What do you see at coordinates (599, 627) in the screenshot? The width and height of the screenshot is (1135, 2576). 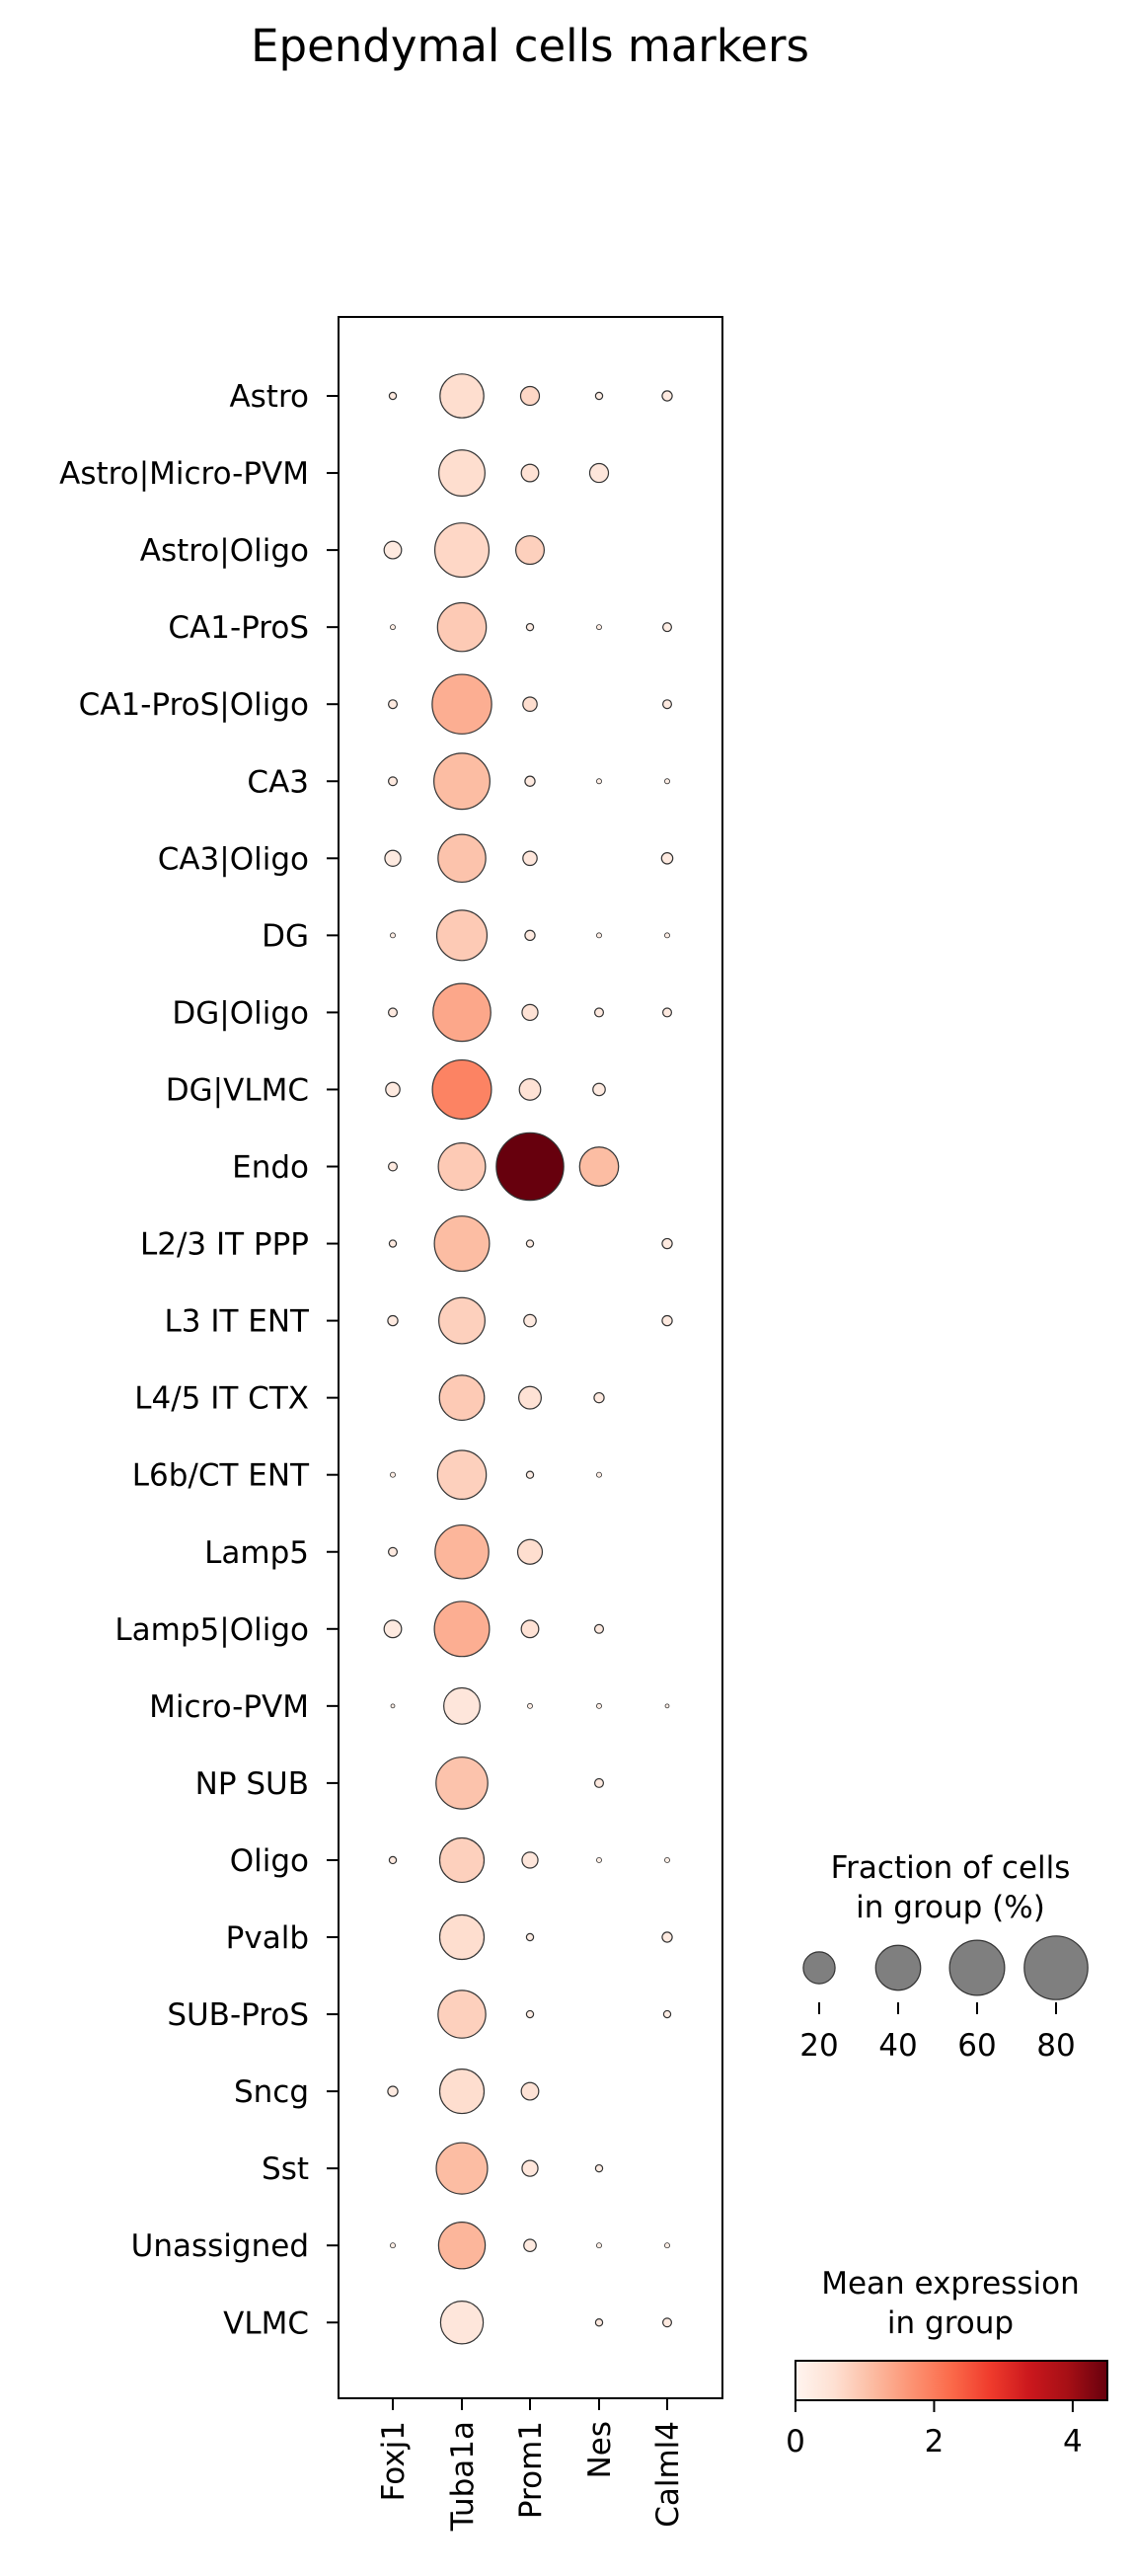 I see `dot-ca1-pros-nes` at bounding box center [599, 627].